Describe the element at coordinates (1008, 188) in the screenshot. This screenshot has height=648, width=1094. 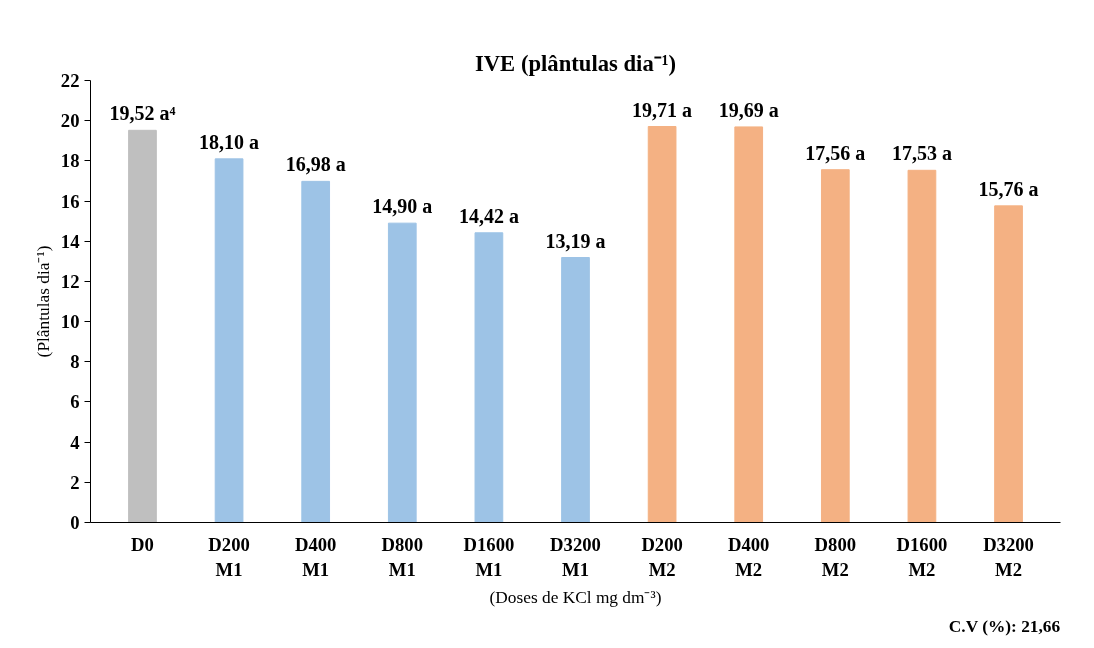
I see `data-label: 15,76 a` at that location.